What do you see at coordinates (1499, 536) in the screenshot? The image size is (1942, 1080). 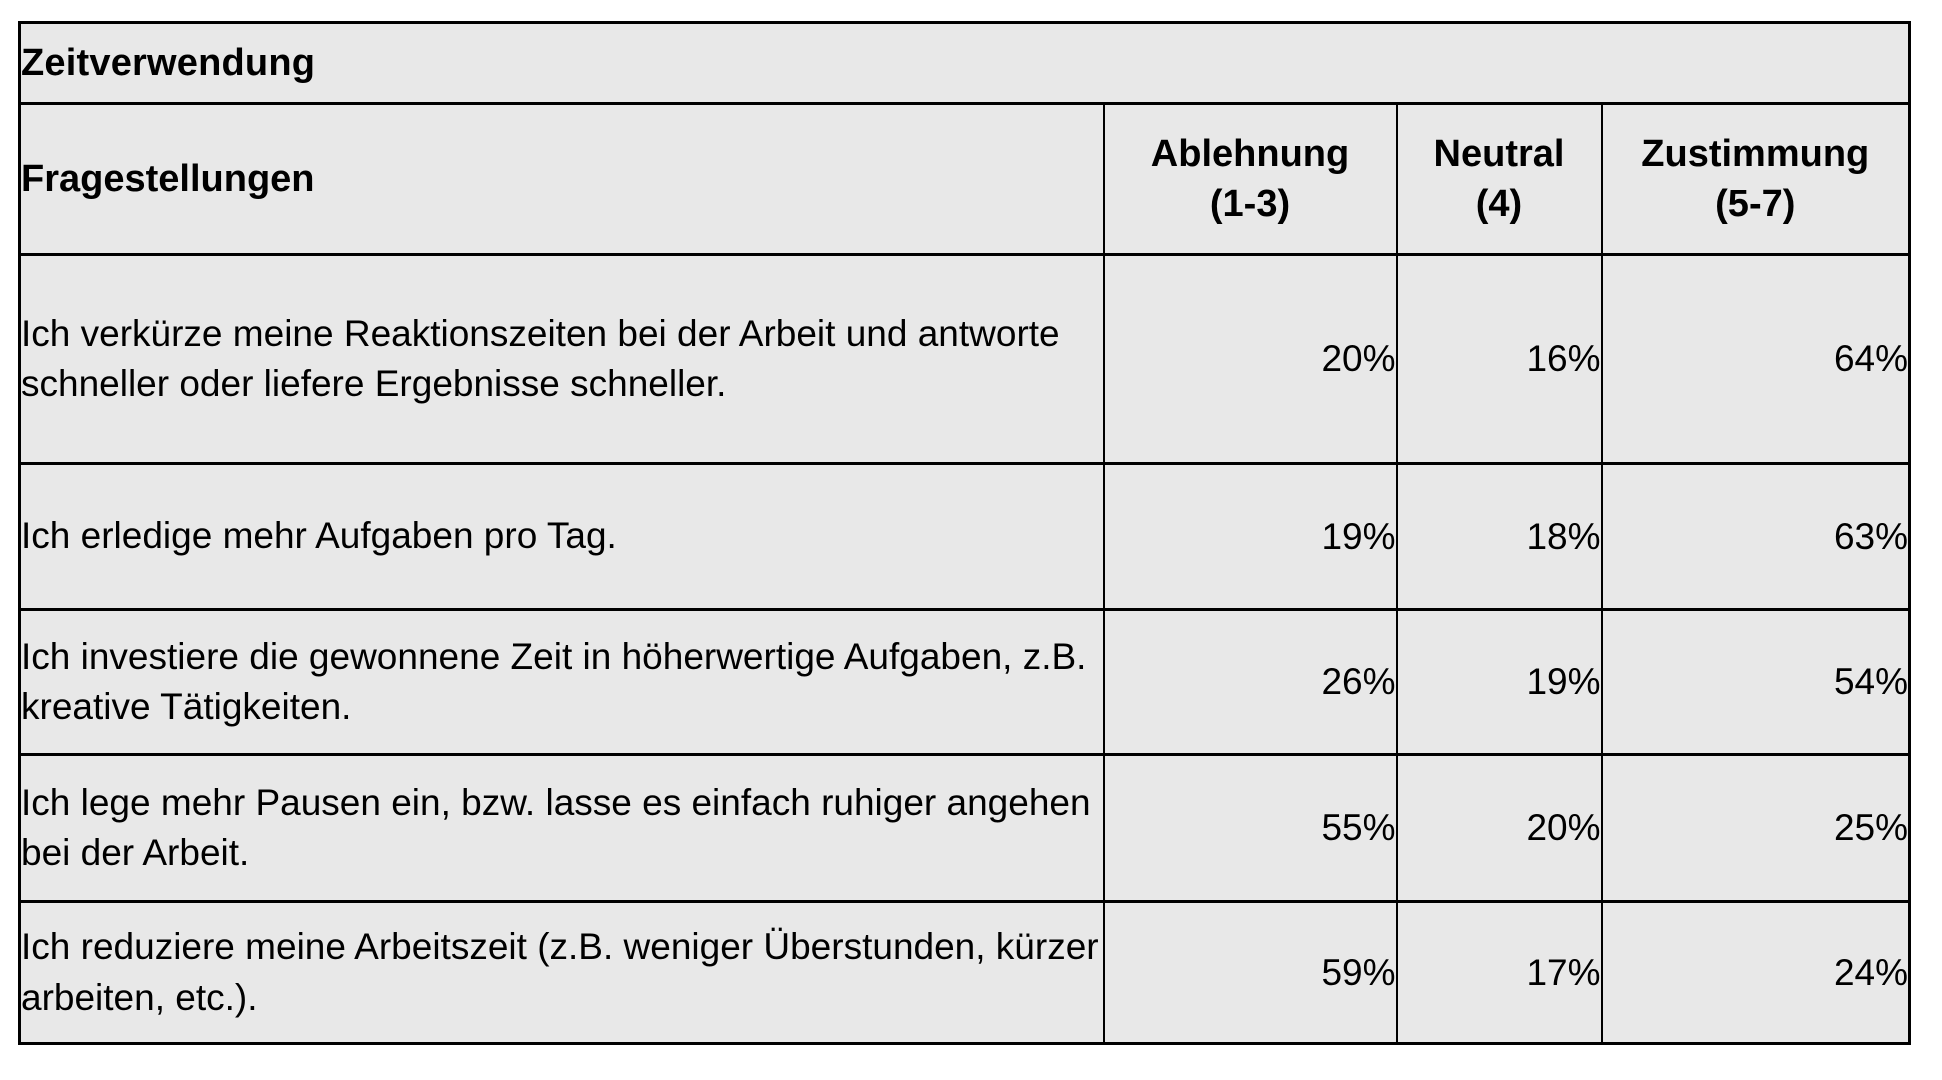 I see `value-cell-neutral: 18%` at bounding box center [1499, 536].